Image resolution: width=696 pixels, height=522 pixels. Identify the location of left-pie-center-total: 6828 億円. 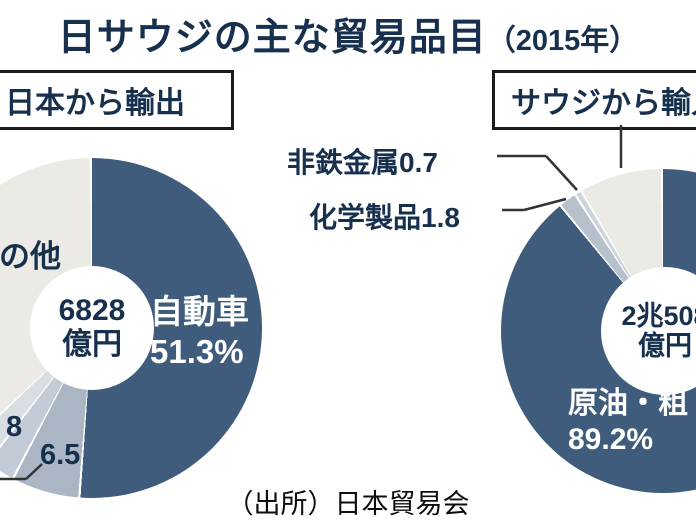
(92, 328).